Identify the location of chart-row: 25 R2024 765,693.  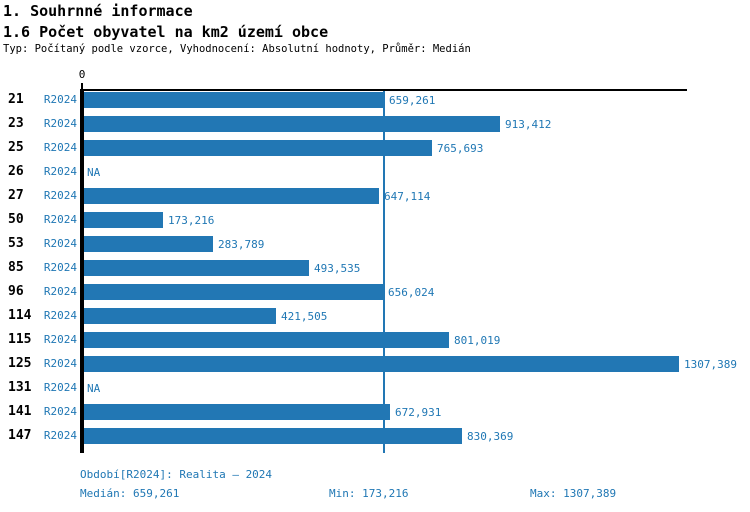
(375, 148).